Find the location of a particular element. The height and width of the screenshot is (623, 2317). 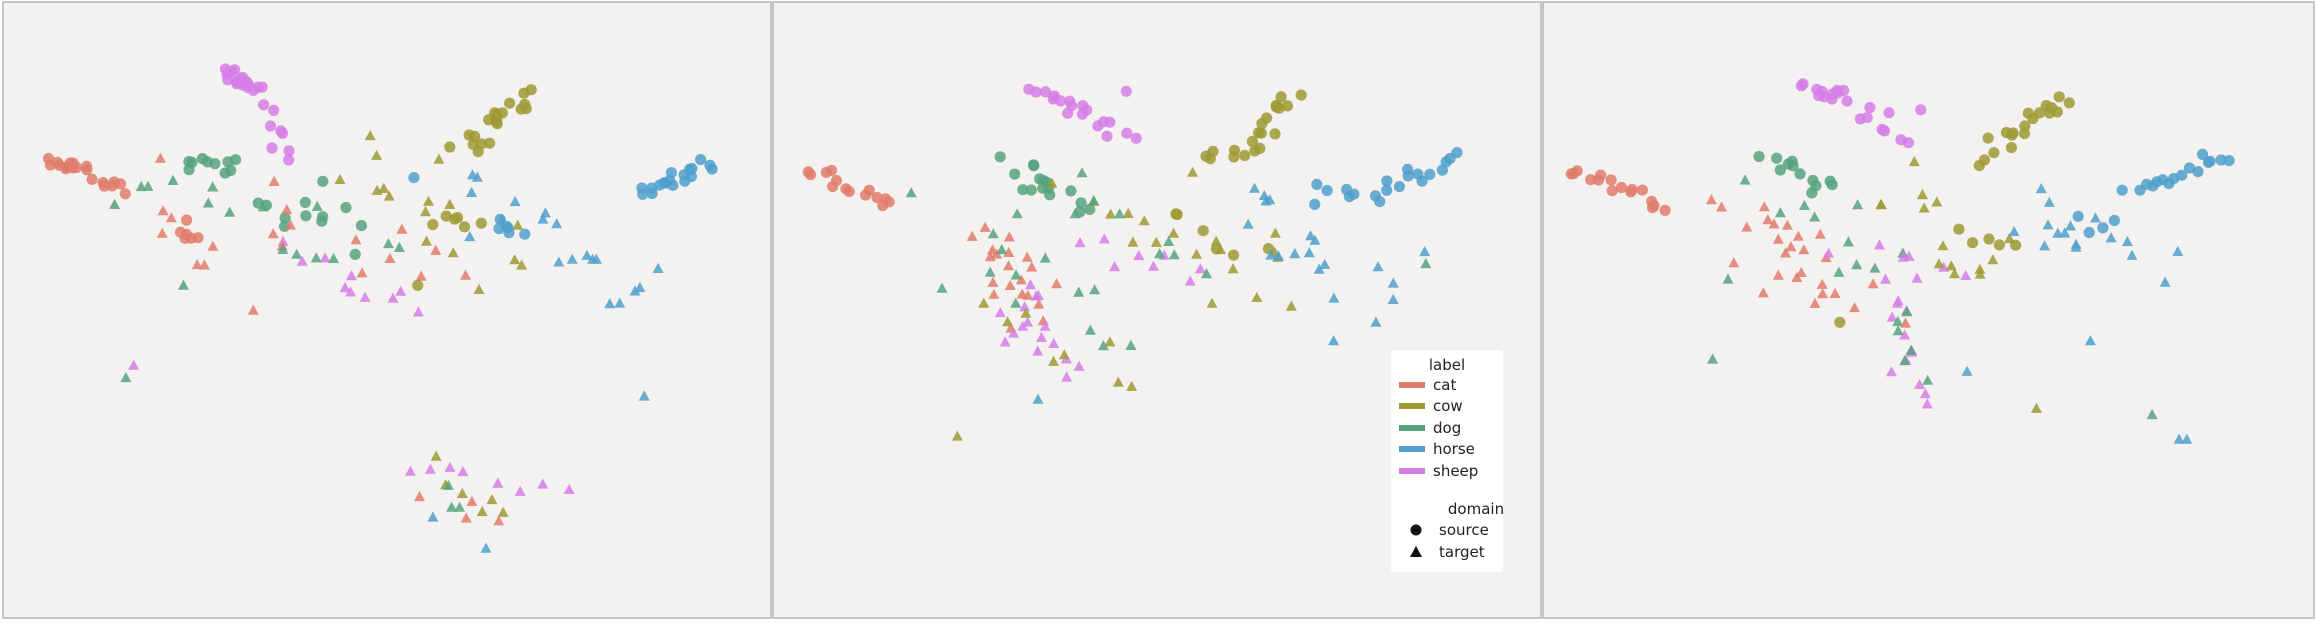

legend-label-cow: cow is located at coordinates (1448, 406).